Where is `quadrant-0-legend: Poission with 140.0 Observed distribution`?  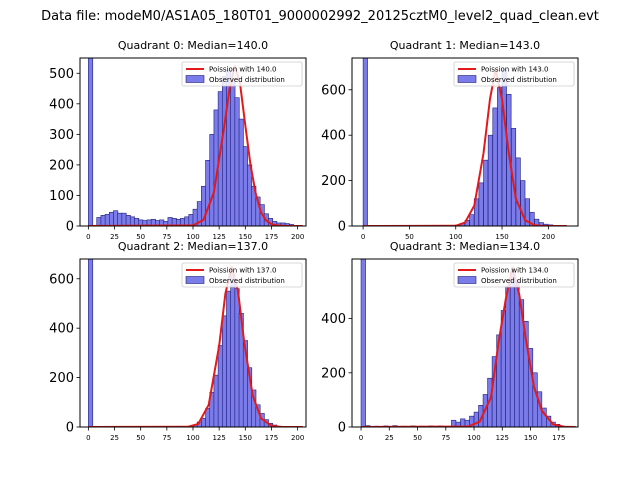 quadrant-0-legend: Poission with 140.0 Observed distribution is located at coordinates (242, 74).